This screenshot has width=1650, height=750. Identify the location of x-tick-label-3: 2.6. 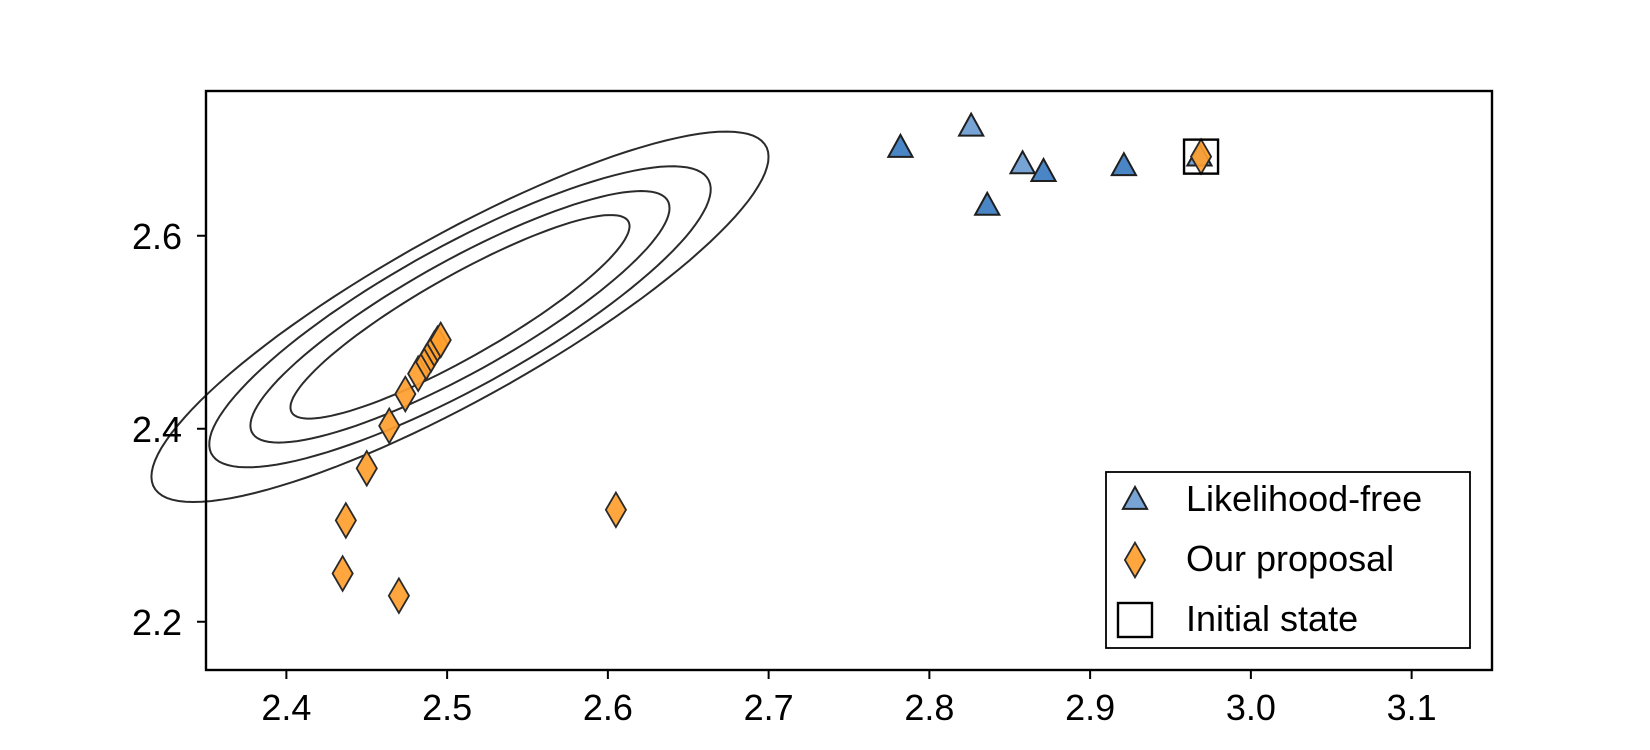
(608, 707).